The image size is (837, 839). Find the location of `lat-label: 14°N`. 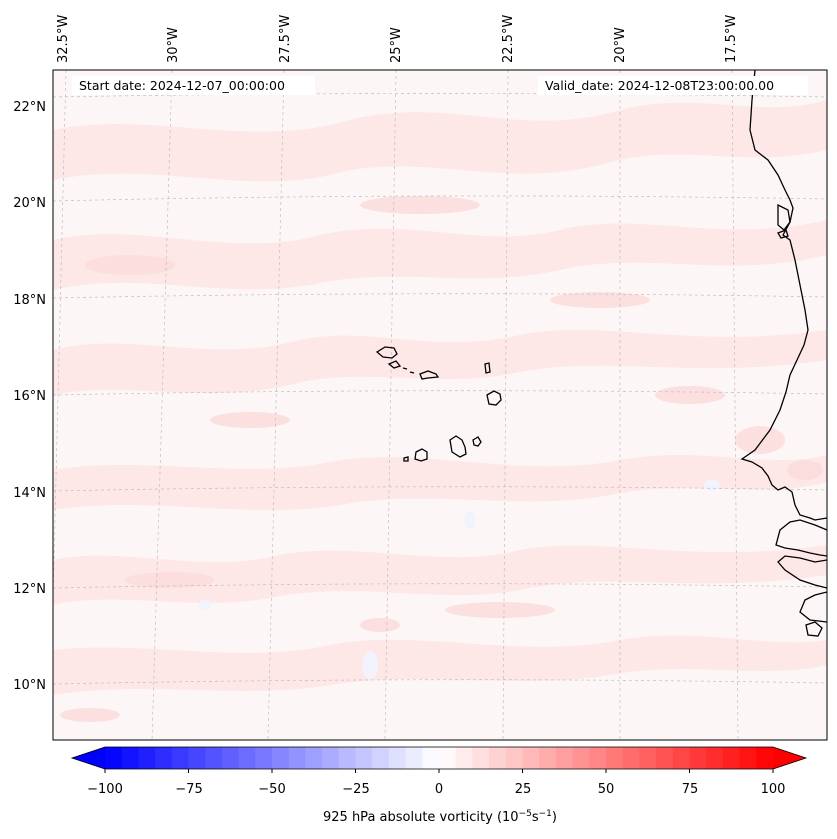

lat-label: 14°N is located at coordinates (29, 493).